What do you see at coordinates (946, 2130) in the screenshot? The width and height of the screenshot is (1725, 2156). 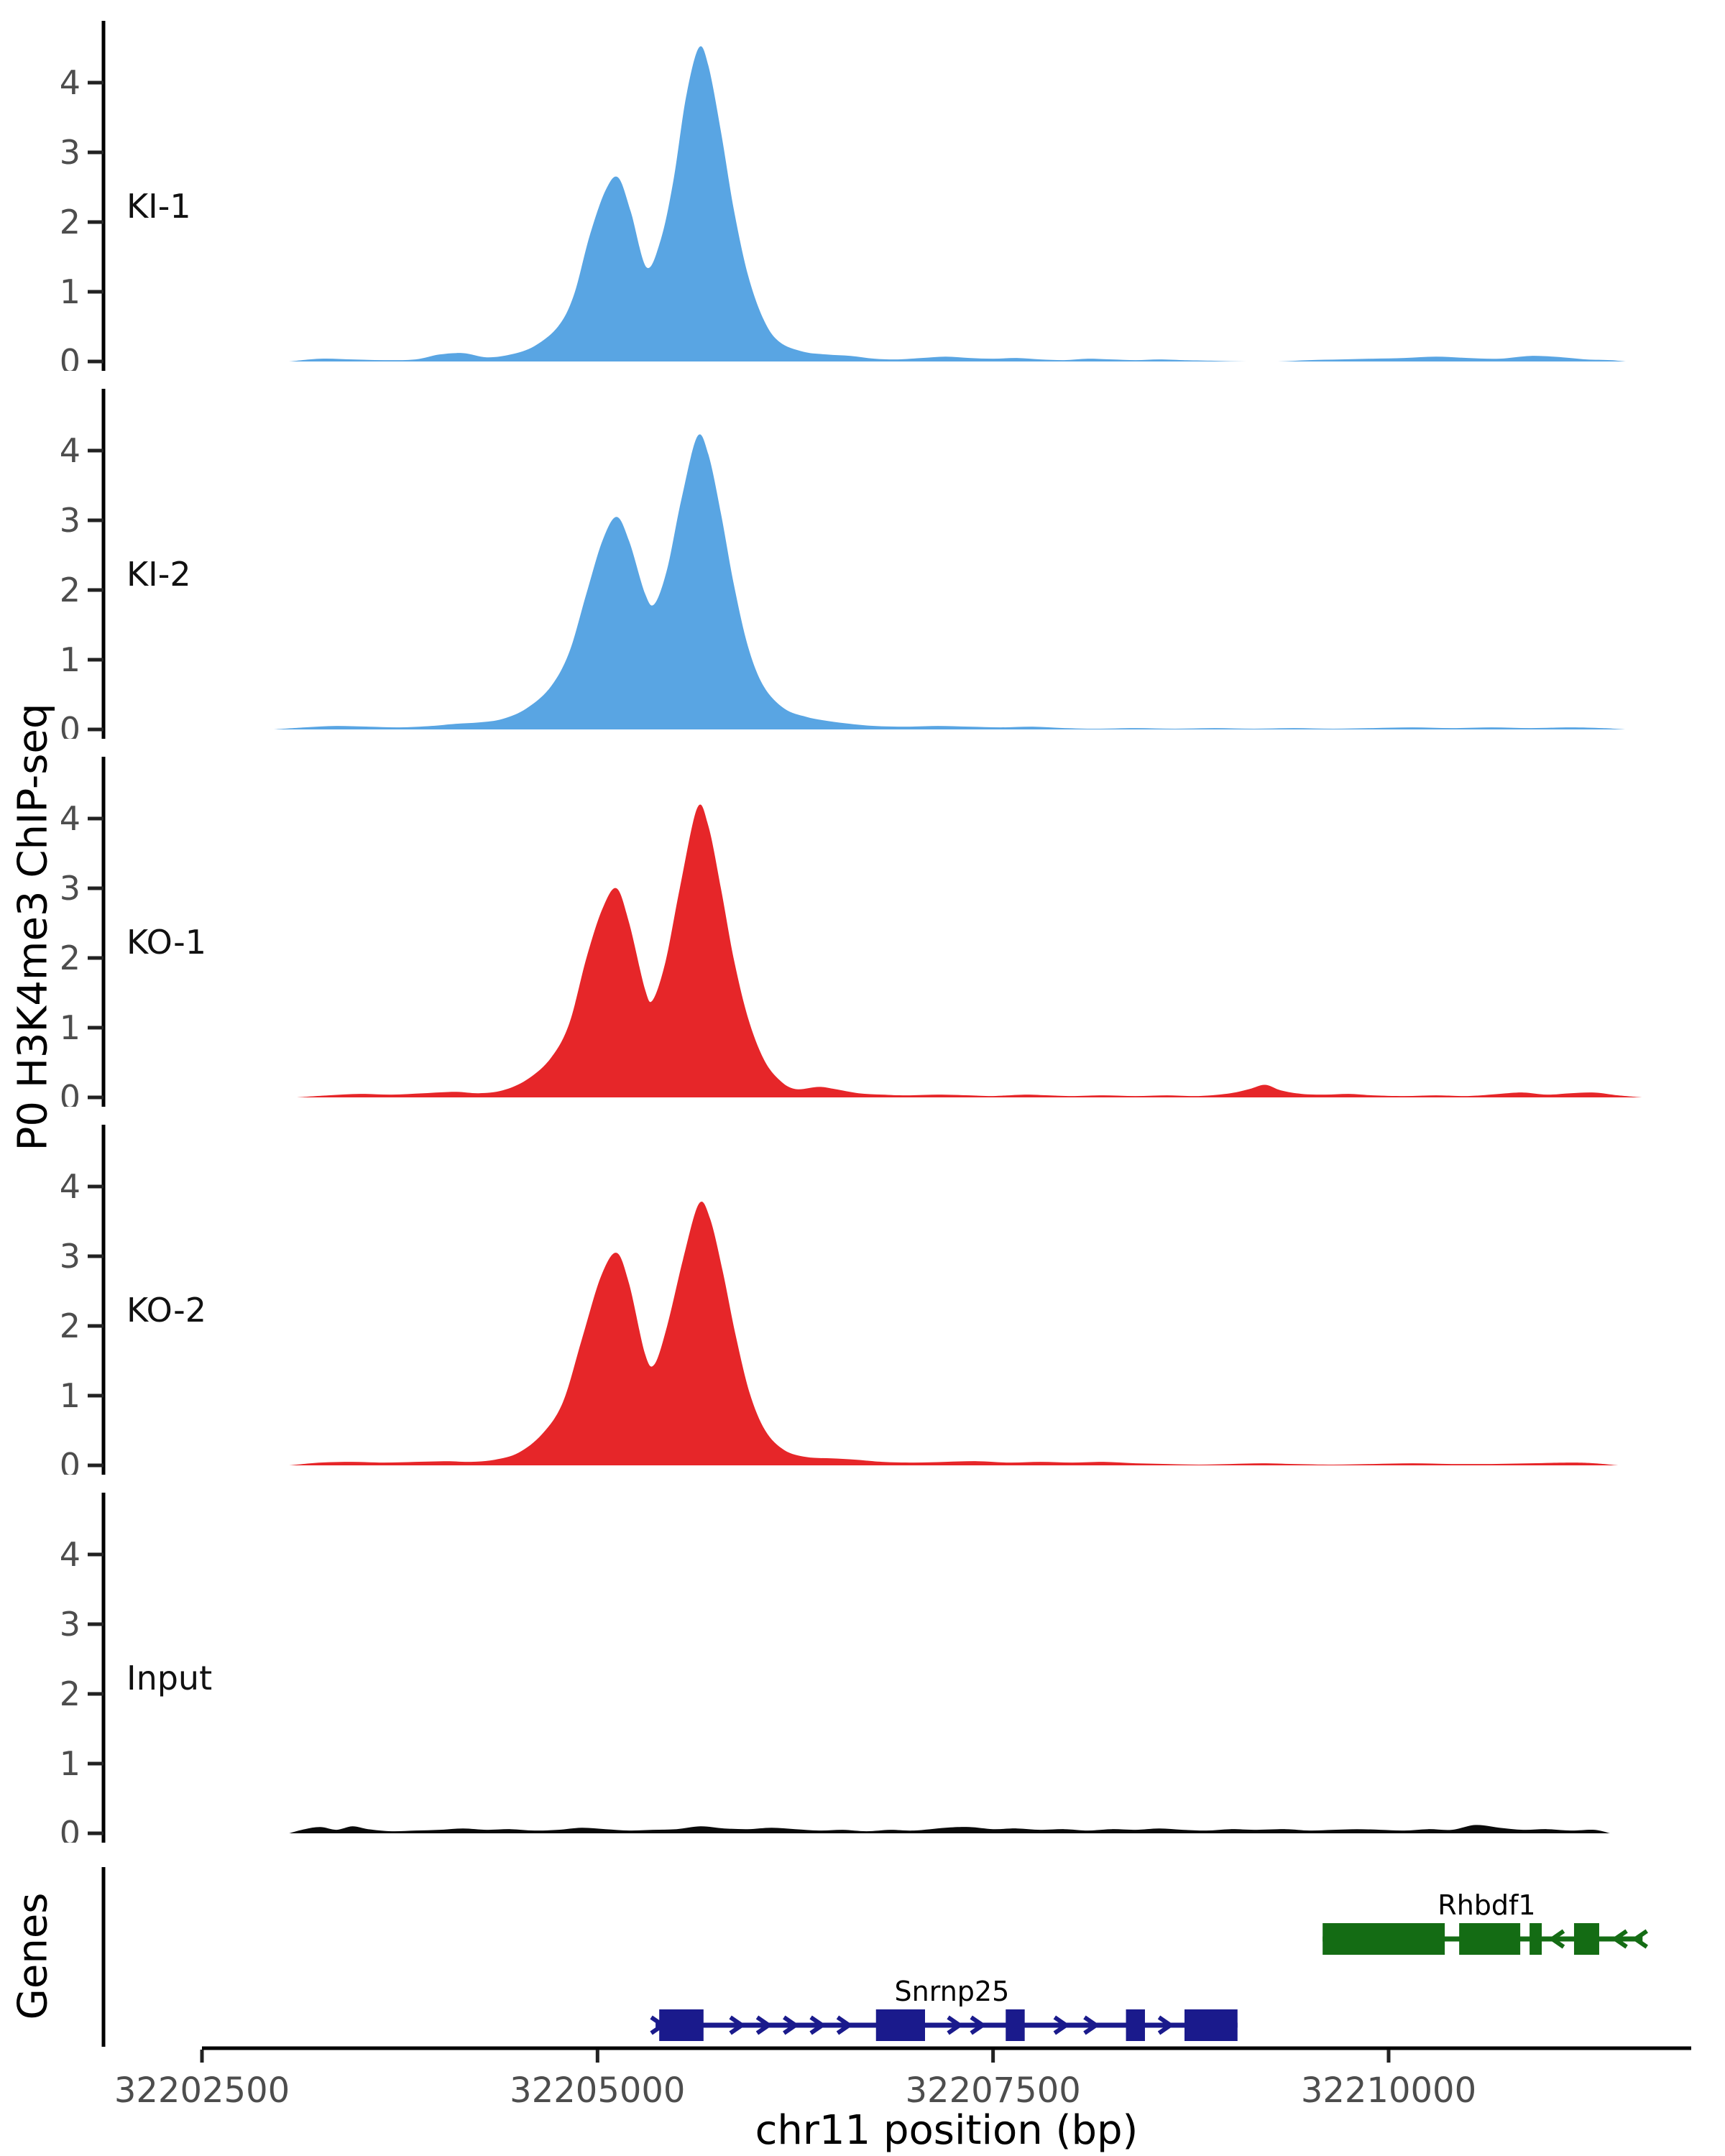 I see `x-axis-title: chr11 position (bp)` at bounding box center [946, 2130].